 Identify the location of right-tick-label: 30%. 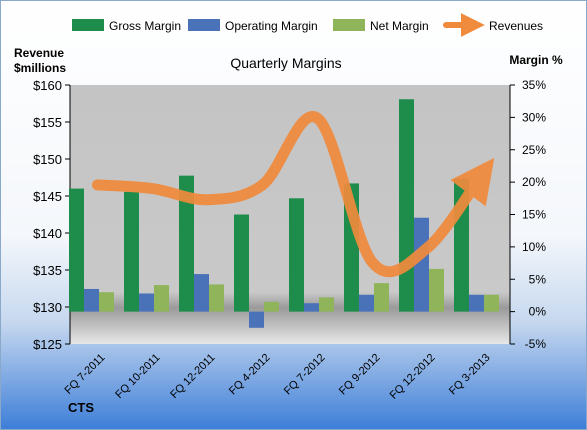
(534, 117).